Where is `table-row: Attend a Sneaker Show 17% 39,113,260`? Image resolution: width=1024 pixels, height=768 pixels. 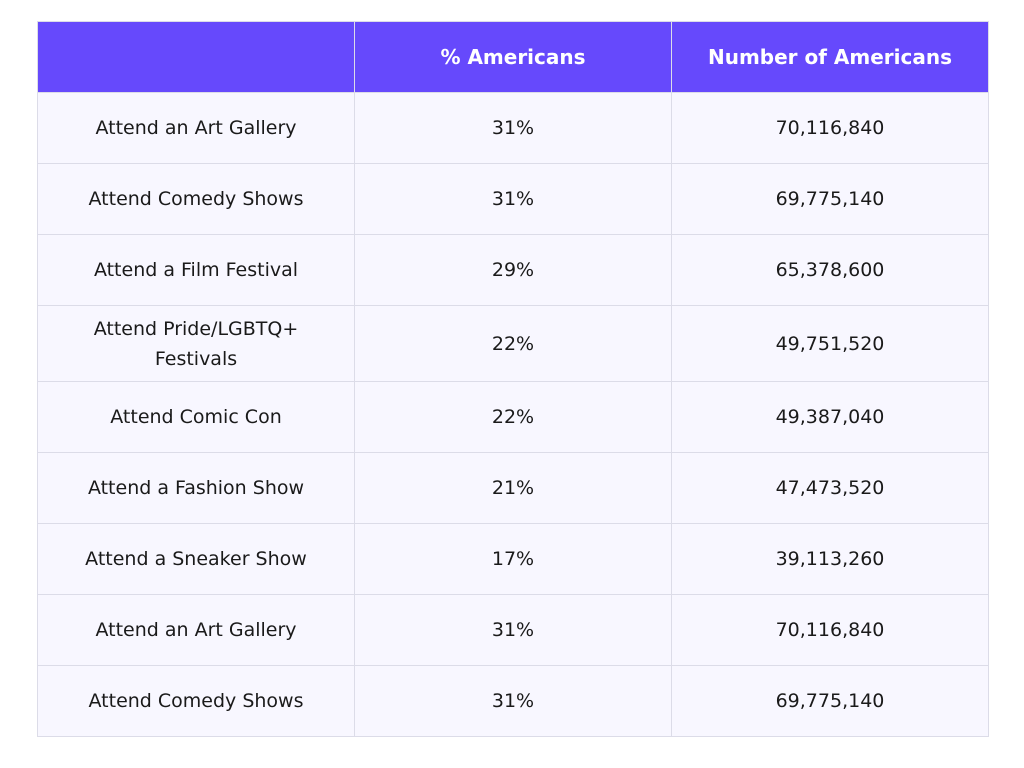 table-row: Attend a Sneaker Show 17% 39,113,260 is located at coordinates (513, 559).